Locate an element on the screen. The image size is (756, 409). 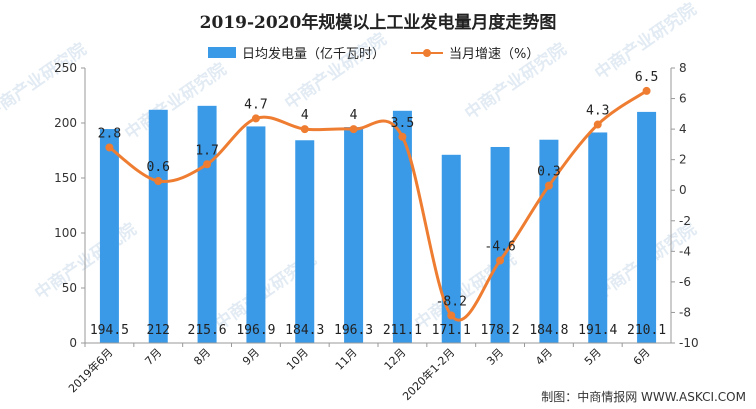
x-tick-label: 7月 is located at coordinates (153, 357).